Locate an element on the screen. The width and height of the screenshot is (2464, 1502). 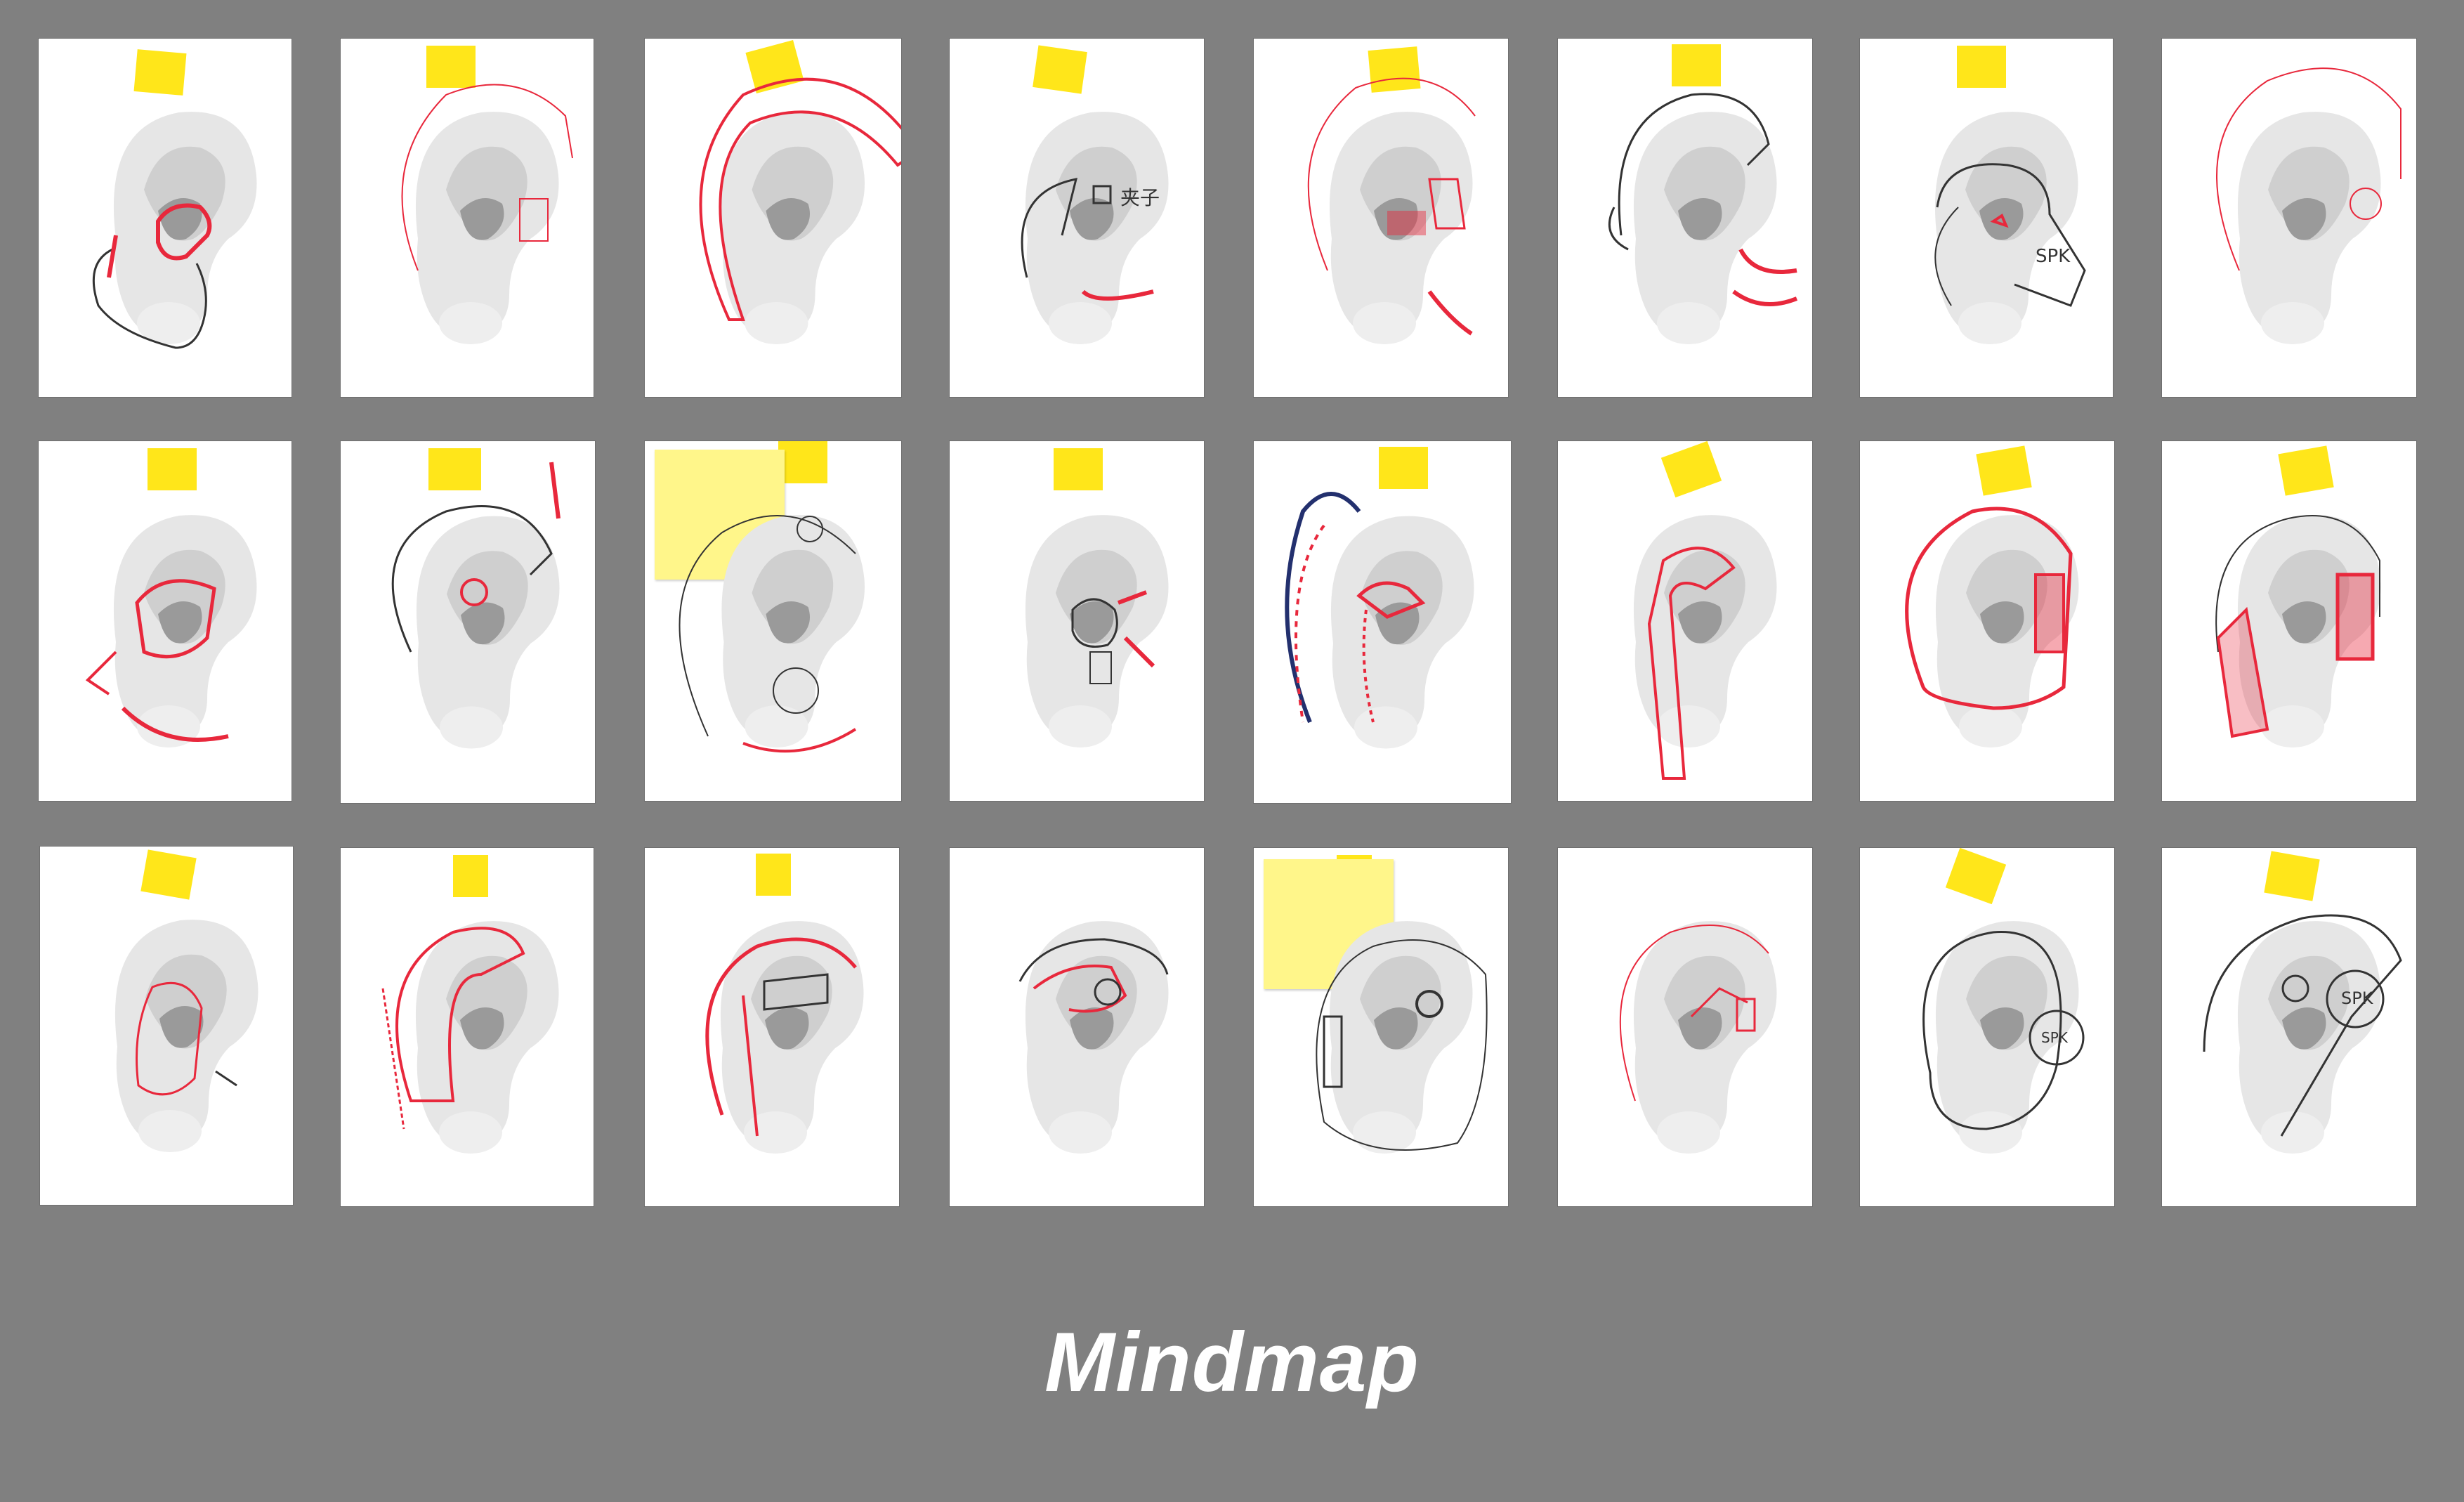
sketch-card-24: SPK is located at coordinates (2289, 1027).